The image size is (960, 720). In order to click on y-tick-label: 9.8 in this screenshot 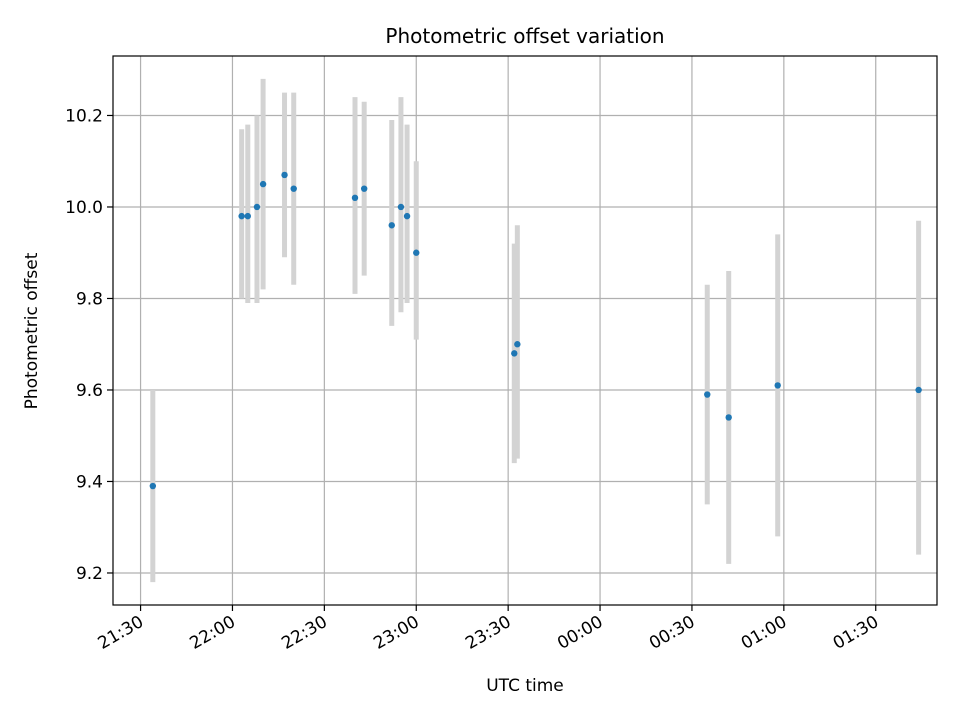, I will do `click(89, 299)`.